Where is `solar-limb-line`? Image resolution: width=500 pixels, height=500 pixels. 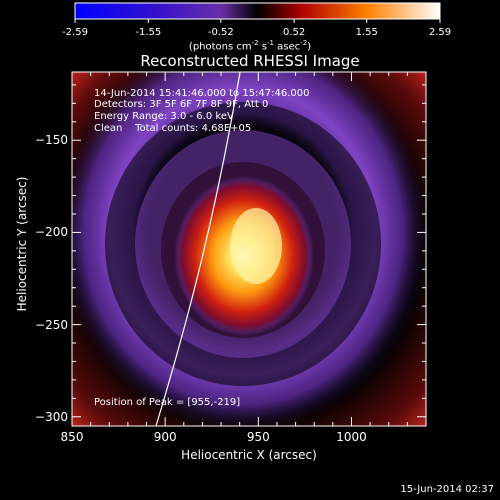 solar-limb-line is located at coordinates (198, 249).